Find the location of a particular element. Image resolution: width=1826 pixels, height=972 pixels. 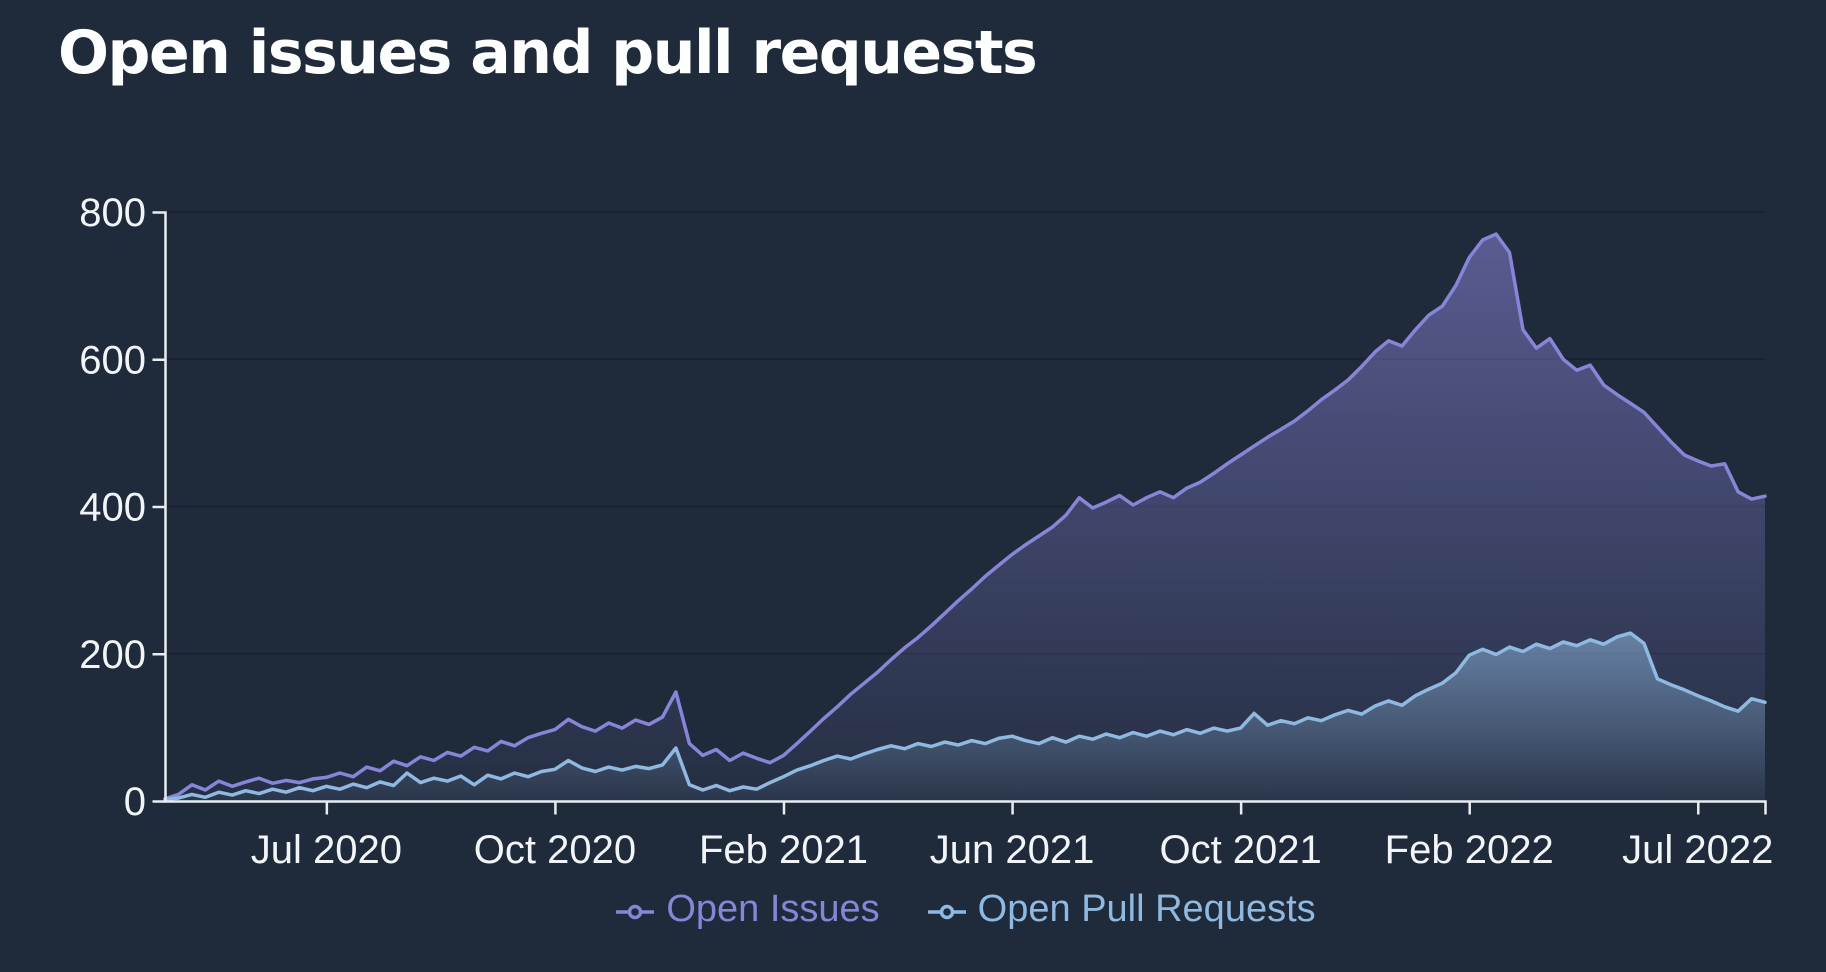

chart-title: Open issues and pull requests is located at coordinates (548, 53).